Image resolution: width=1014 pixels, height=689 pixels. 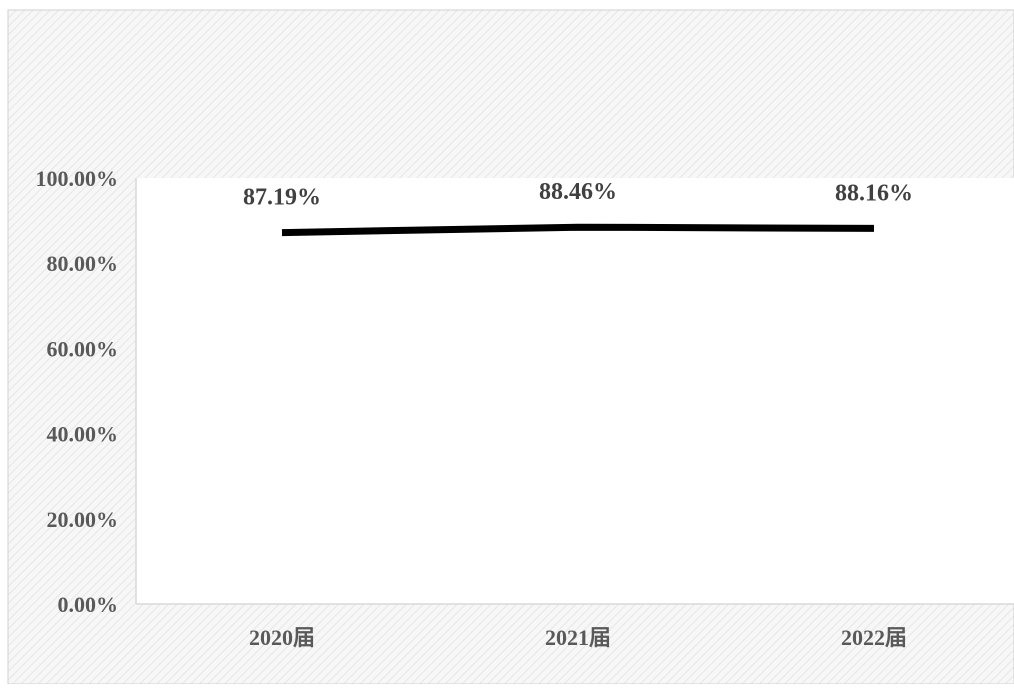 What do you see at coordinates (578, 192) in the screenshot?
I see `data-label: 88.46%` at bounding box center [578, 192].